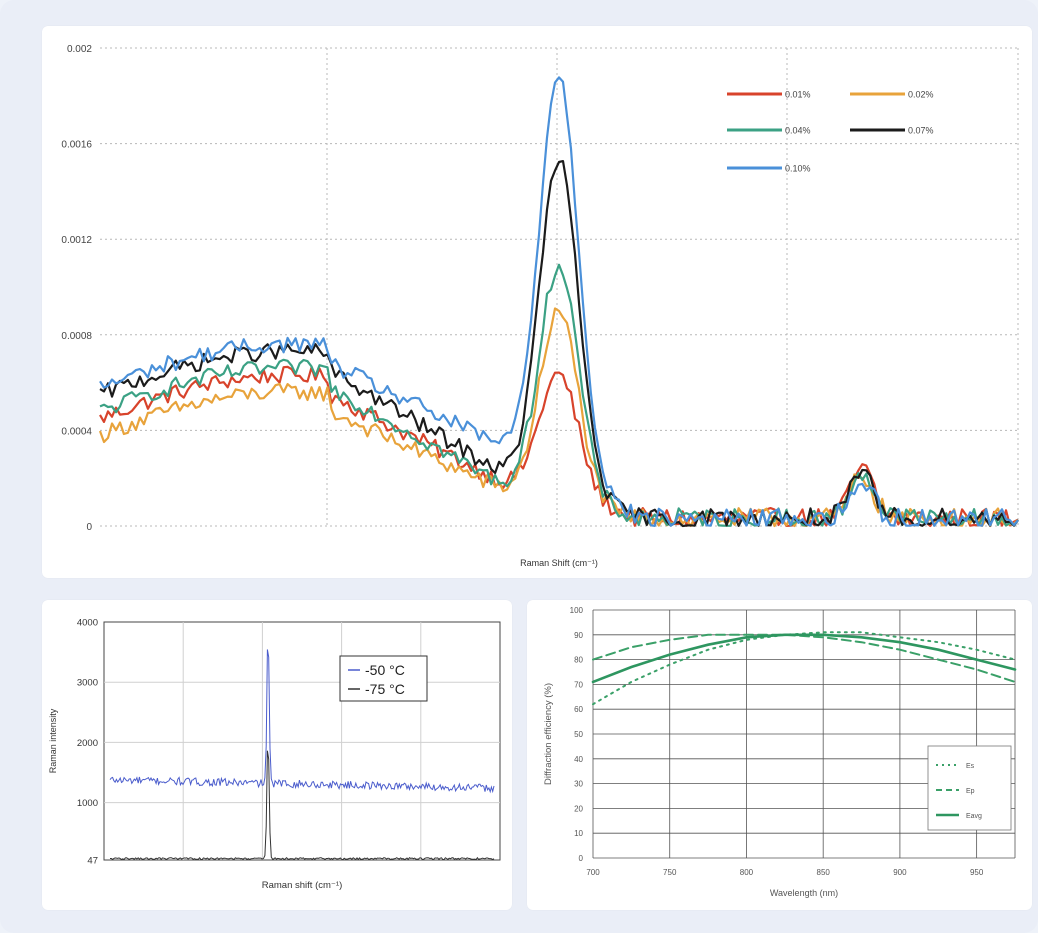 This screenshot has width=1038, height=933. I want to click on x-tick-label: 900, so click(900, 872).